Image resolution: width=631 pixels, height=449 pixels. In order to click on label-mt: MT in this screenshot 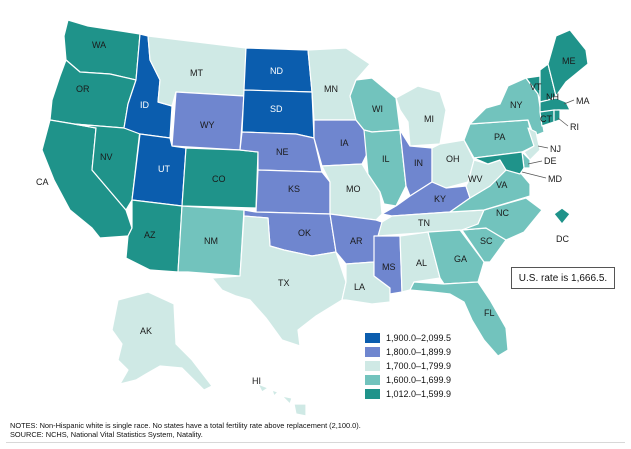, I will do `click(196, 73)`.